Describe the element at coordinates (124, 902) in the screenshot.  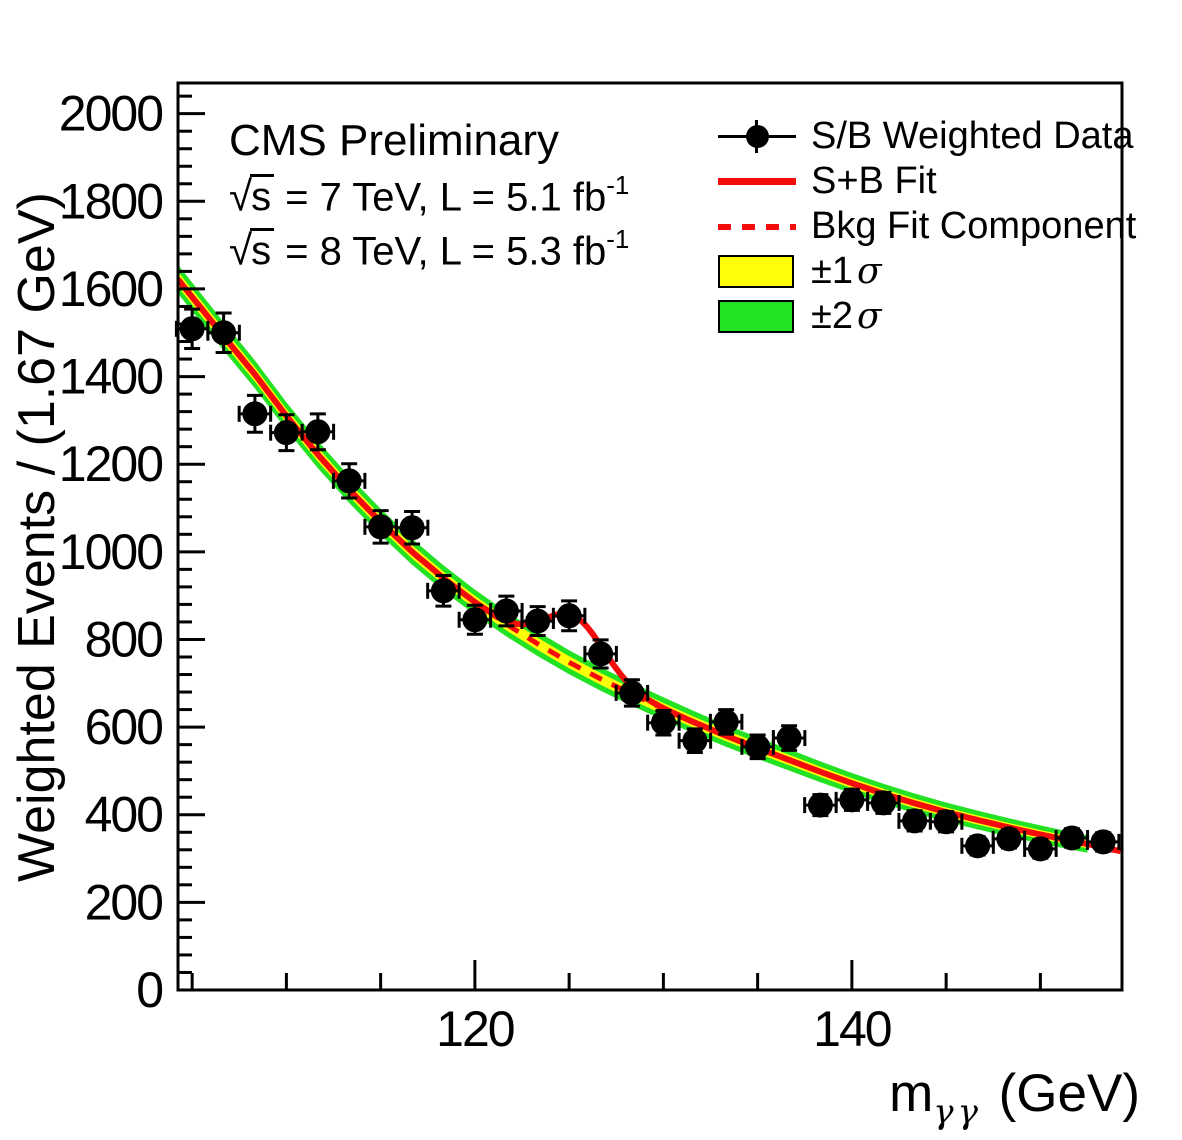
I see `y-tick-label: 200` at that location.